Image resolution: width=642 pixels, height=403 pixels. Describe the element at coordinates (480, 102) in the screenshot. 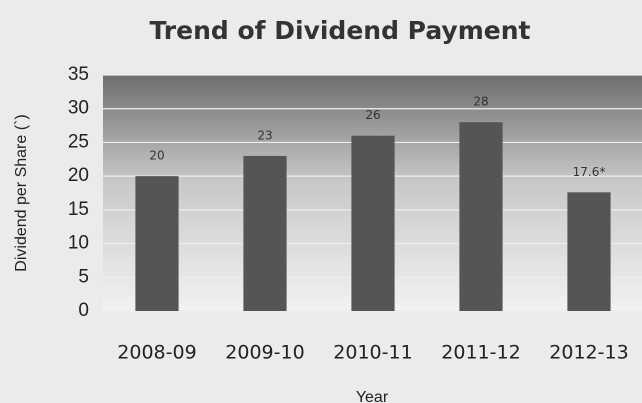

I see `value-label: 28` at that location.